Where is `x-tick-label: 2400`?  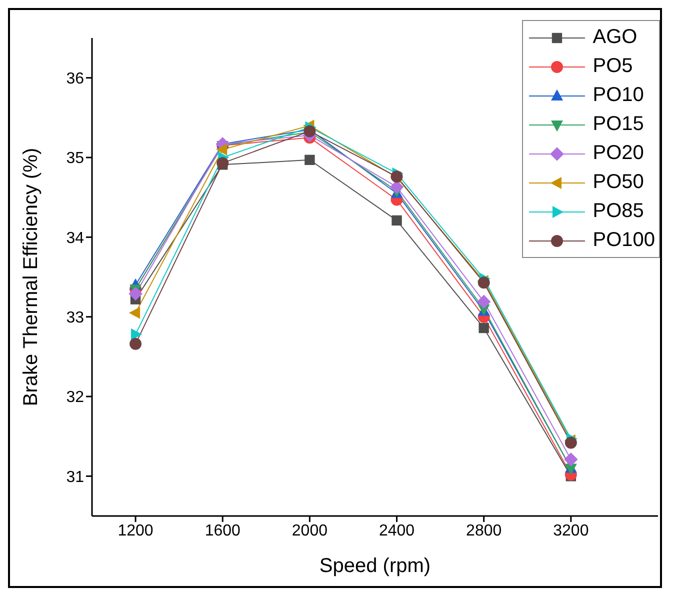
x-tick-label: 2400 is located at coordinates (396, 531).